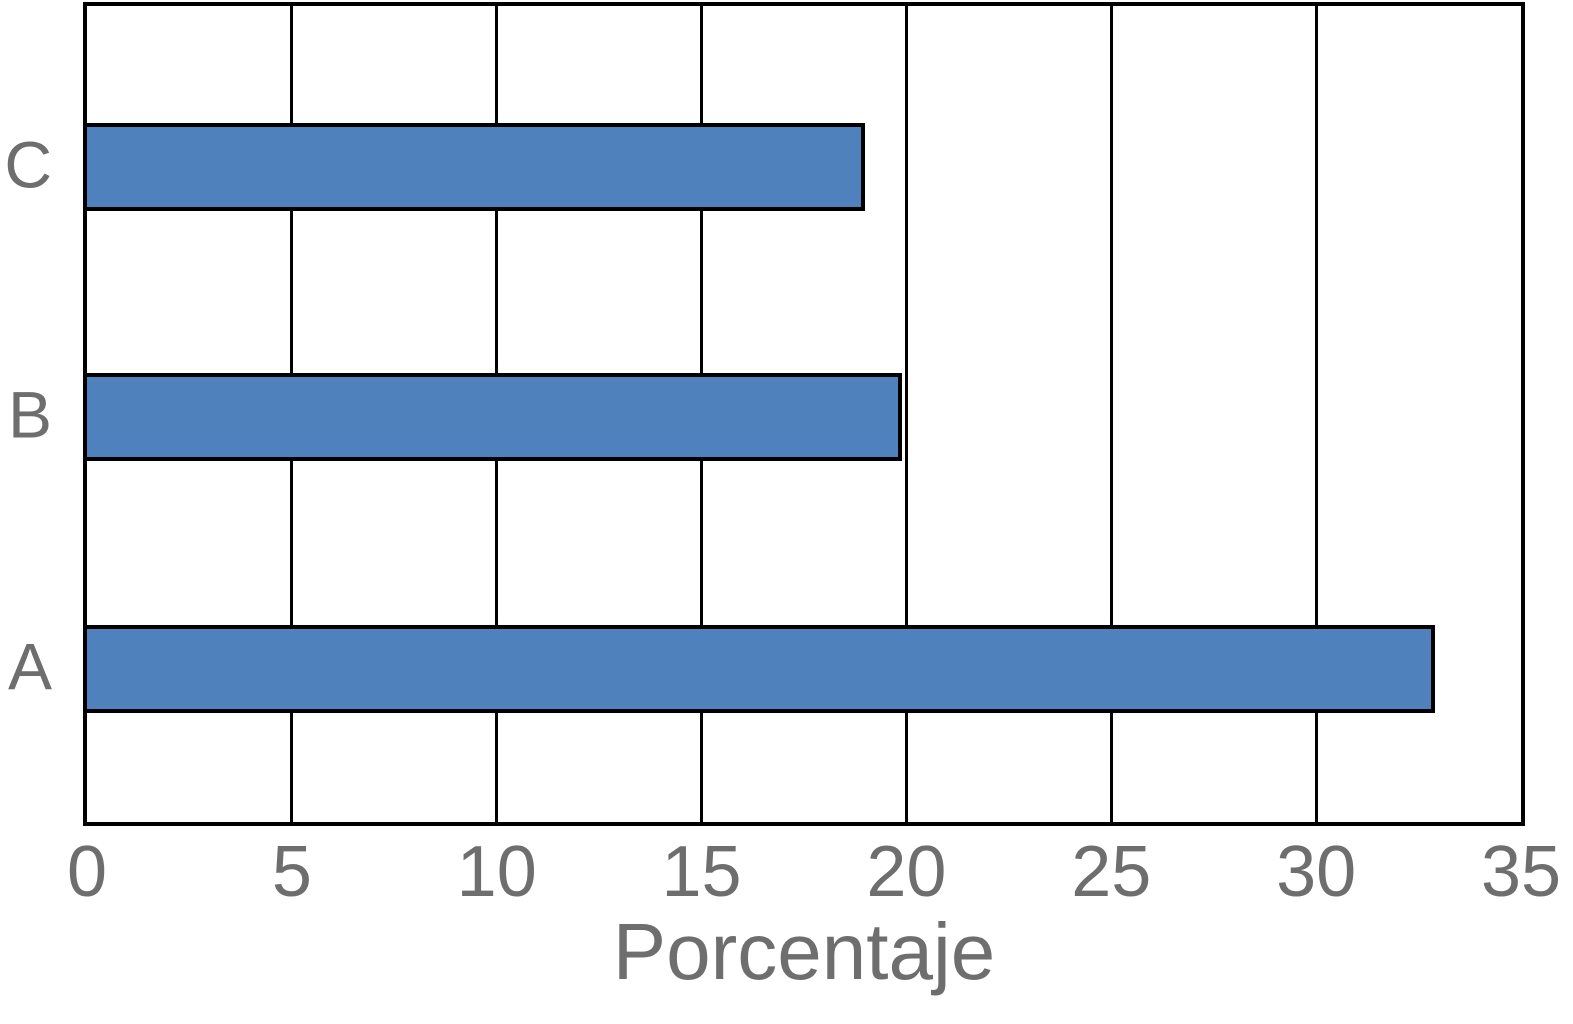 The width and height of the screenshot is (1573, 1024). What do you see at coordinates (28, 164) in the screenshot?
I see `category-label-C: C` at bounding box center [28, 164].